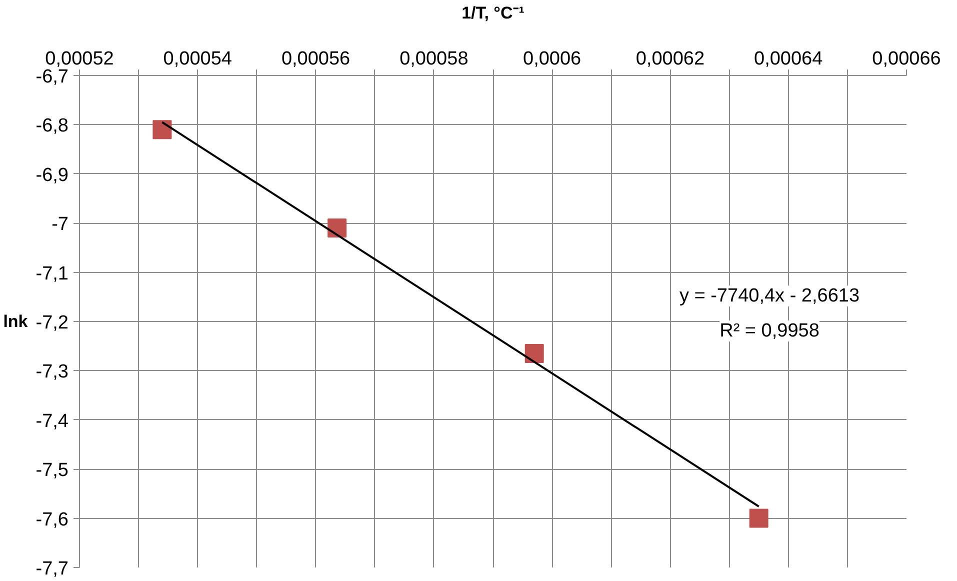  What do you see at coordinates (52, 77) in the screenshot?
I see `y-tick-label: -6,7` at bounding box center [52, 77].